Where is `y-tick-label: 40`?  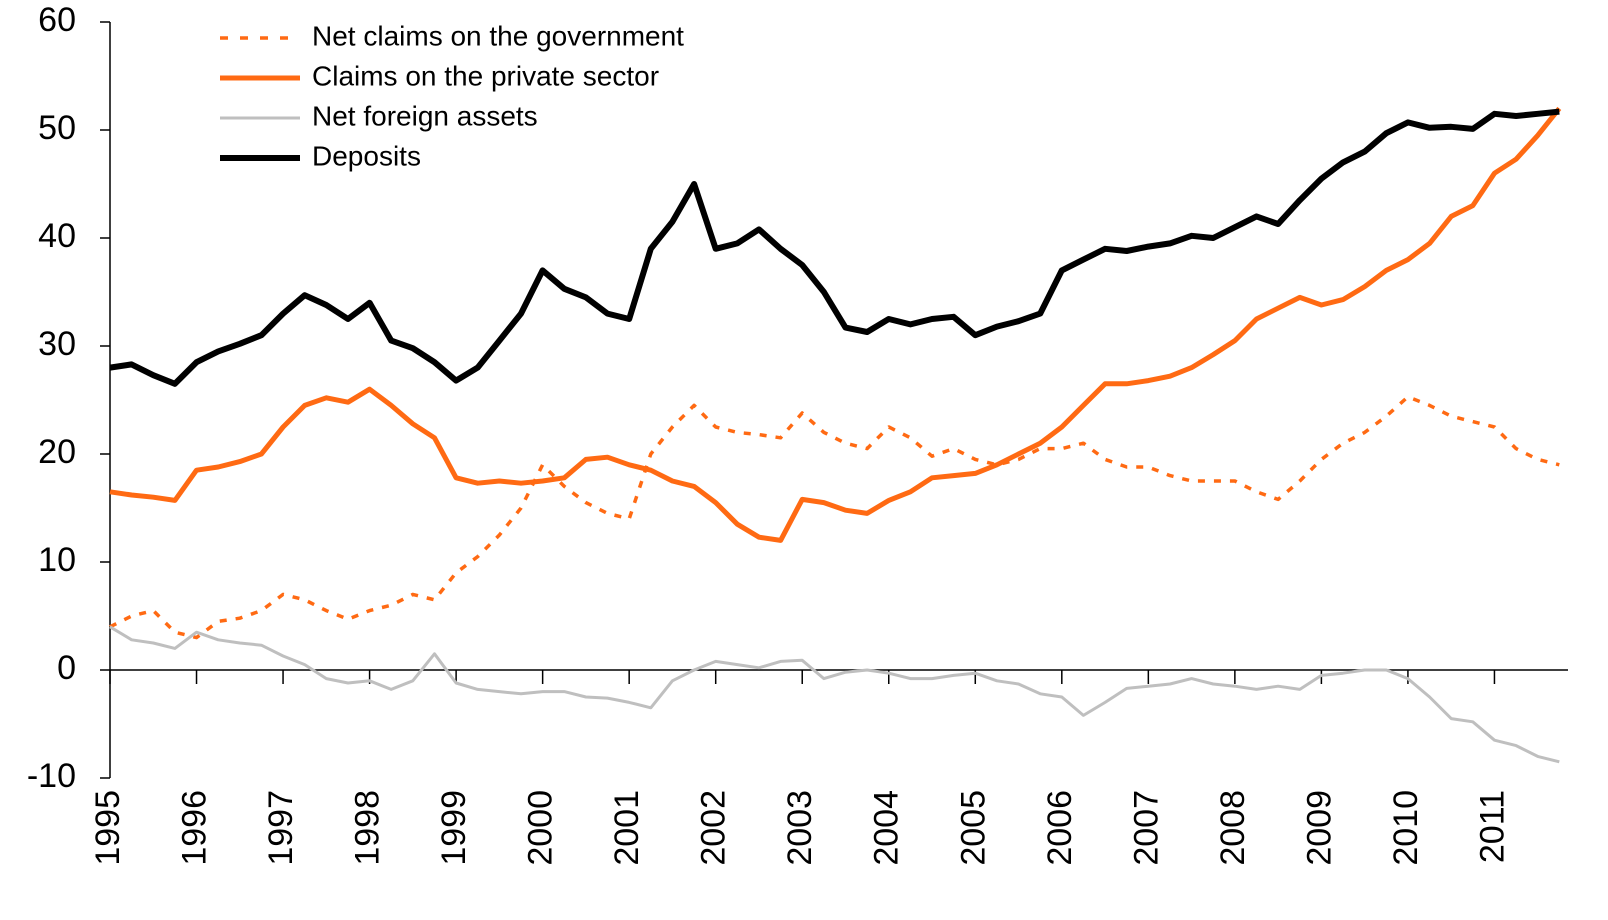 y-tick-label: 40 is located at coordinates (57, 236).